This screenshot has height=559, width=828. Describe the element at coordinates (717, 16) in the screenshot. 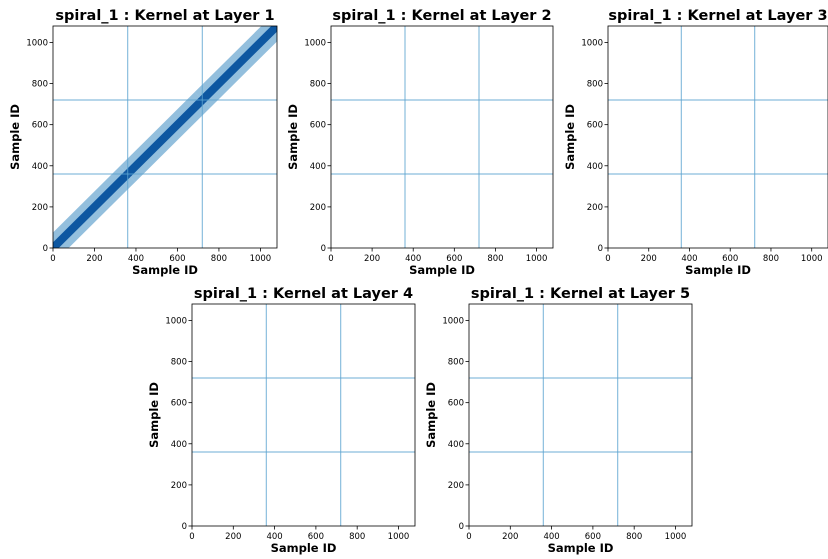

I see `chart-title: spiral_1 : Kernel at Layer 3` at that location.